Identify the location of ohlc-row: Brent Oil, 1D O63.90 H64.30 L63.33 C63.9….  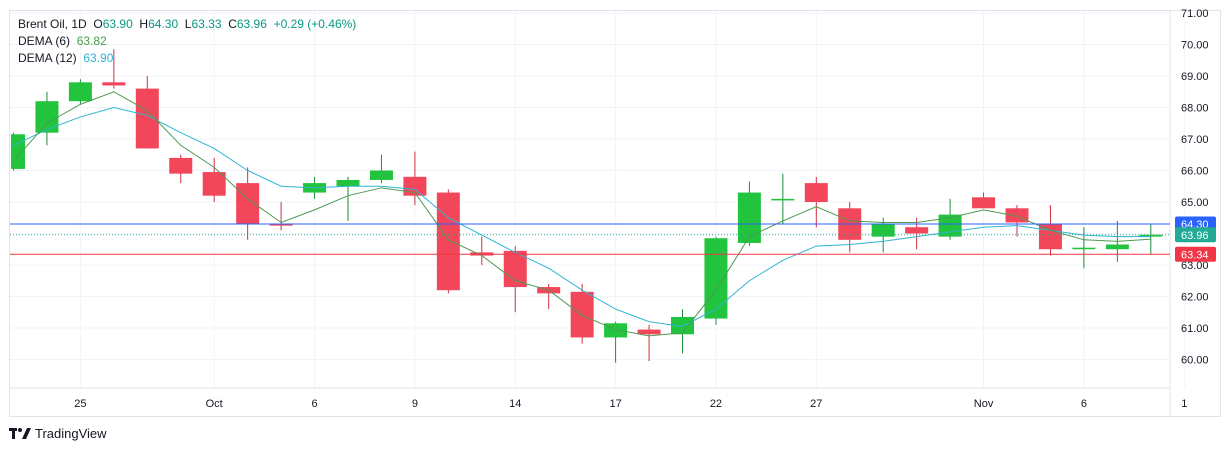
(187, 24).